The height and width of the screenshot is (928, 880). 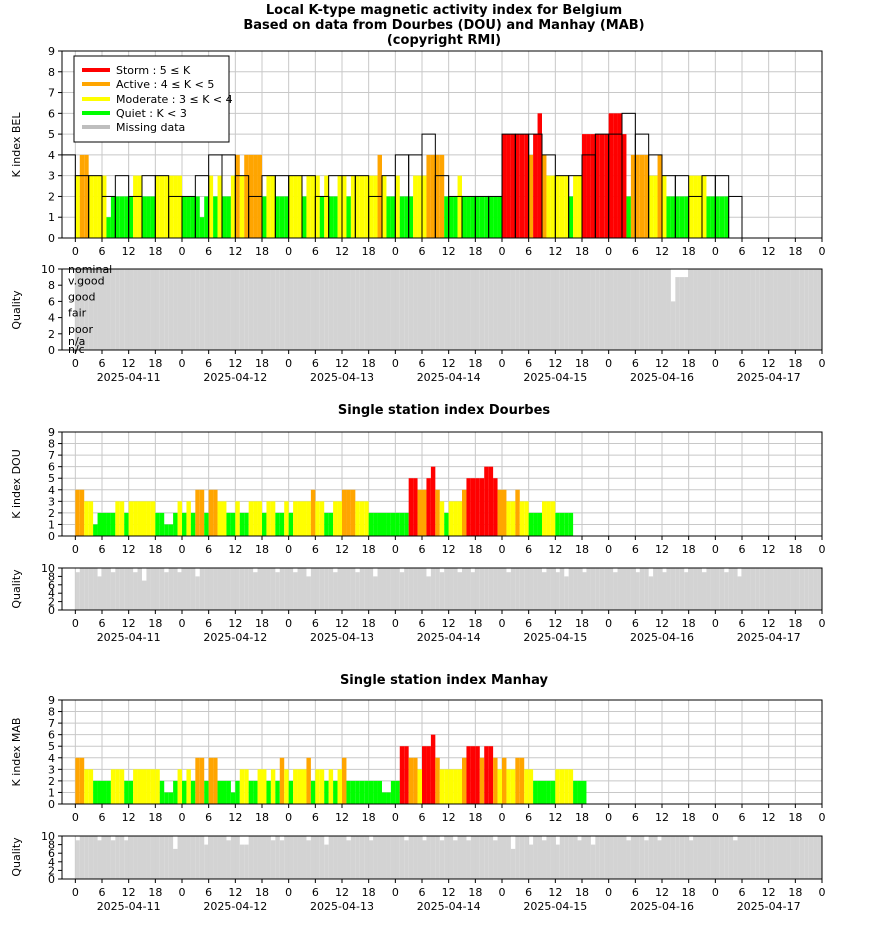 I want to click on date-label: 2025-04-17, so click(x=769, y=637).